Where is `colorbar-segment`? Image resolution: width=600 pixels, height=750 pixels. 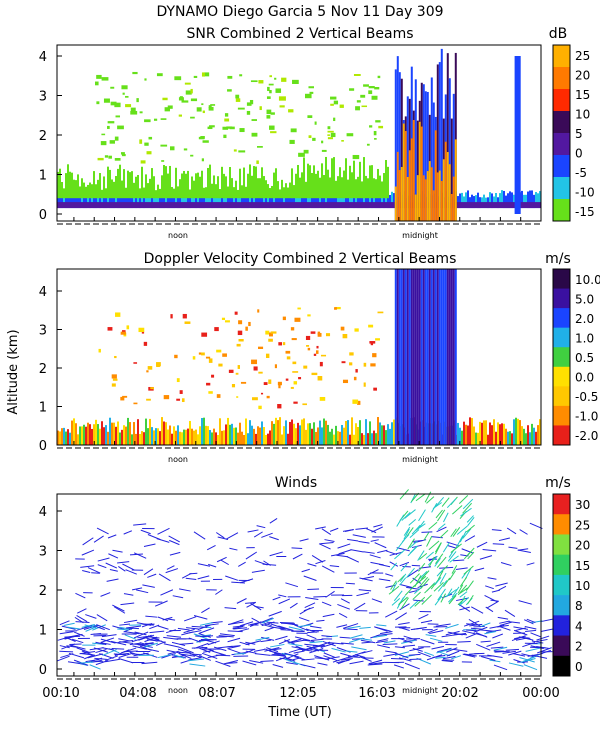 colorbar-segment is located at coordinates (561, 396).